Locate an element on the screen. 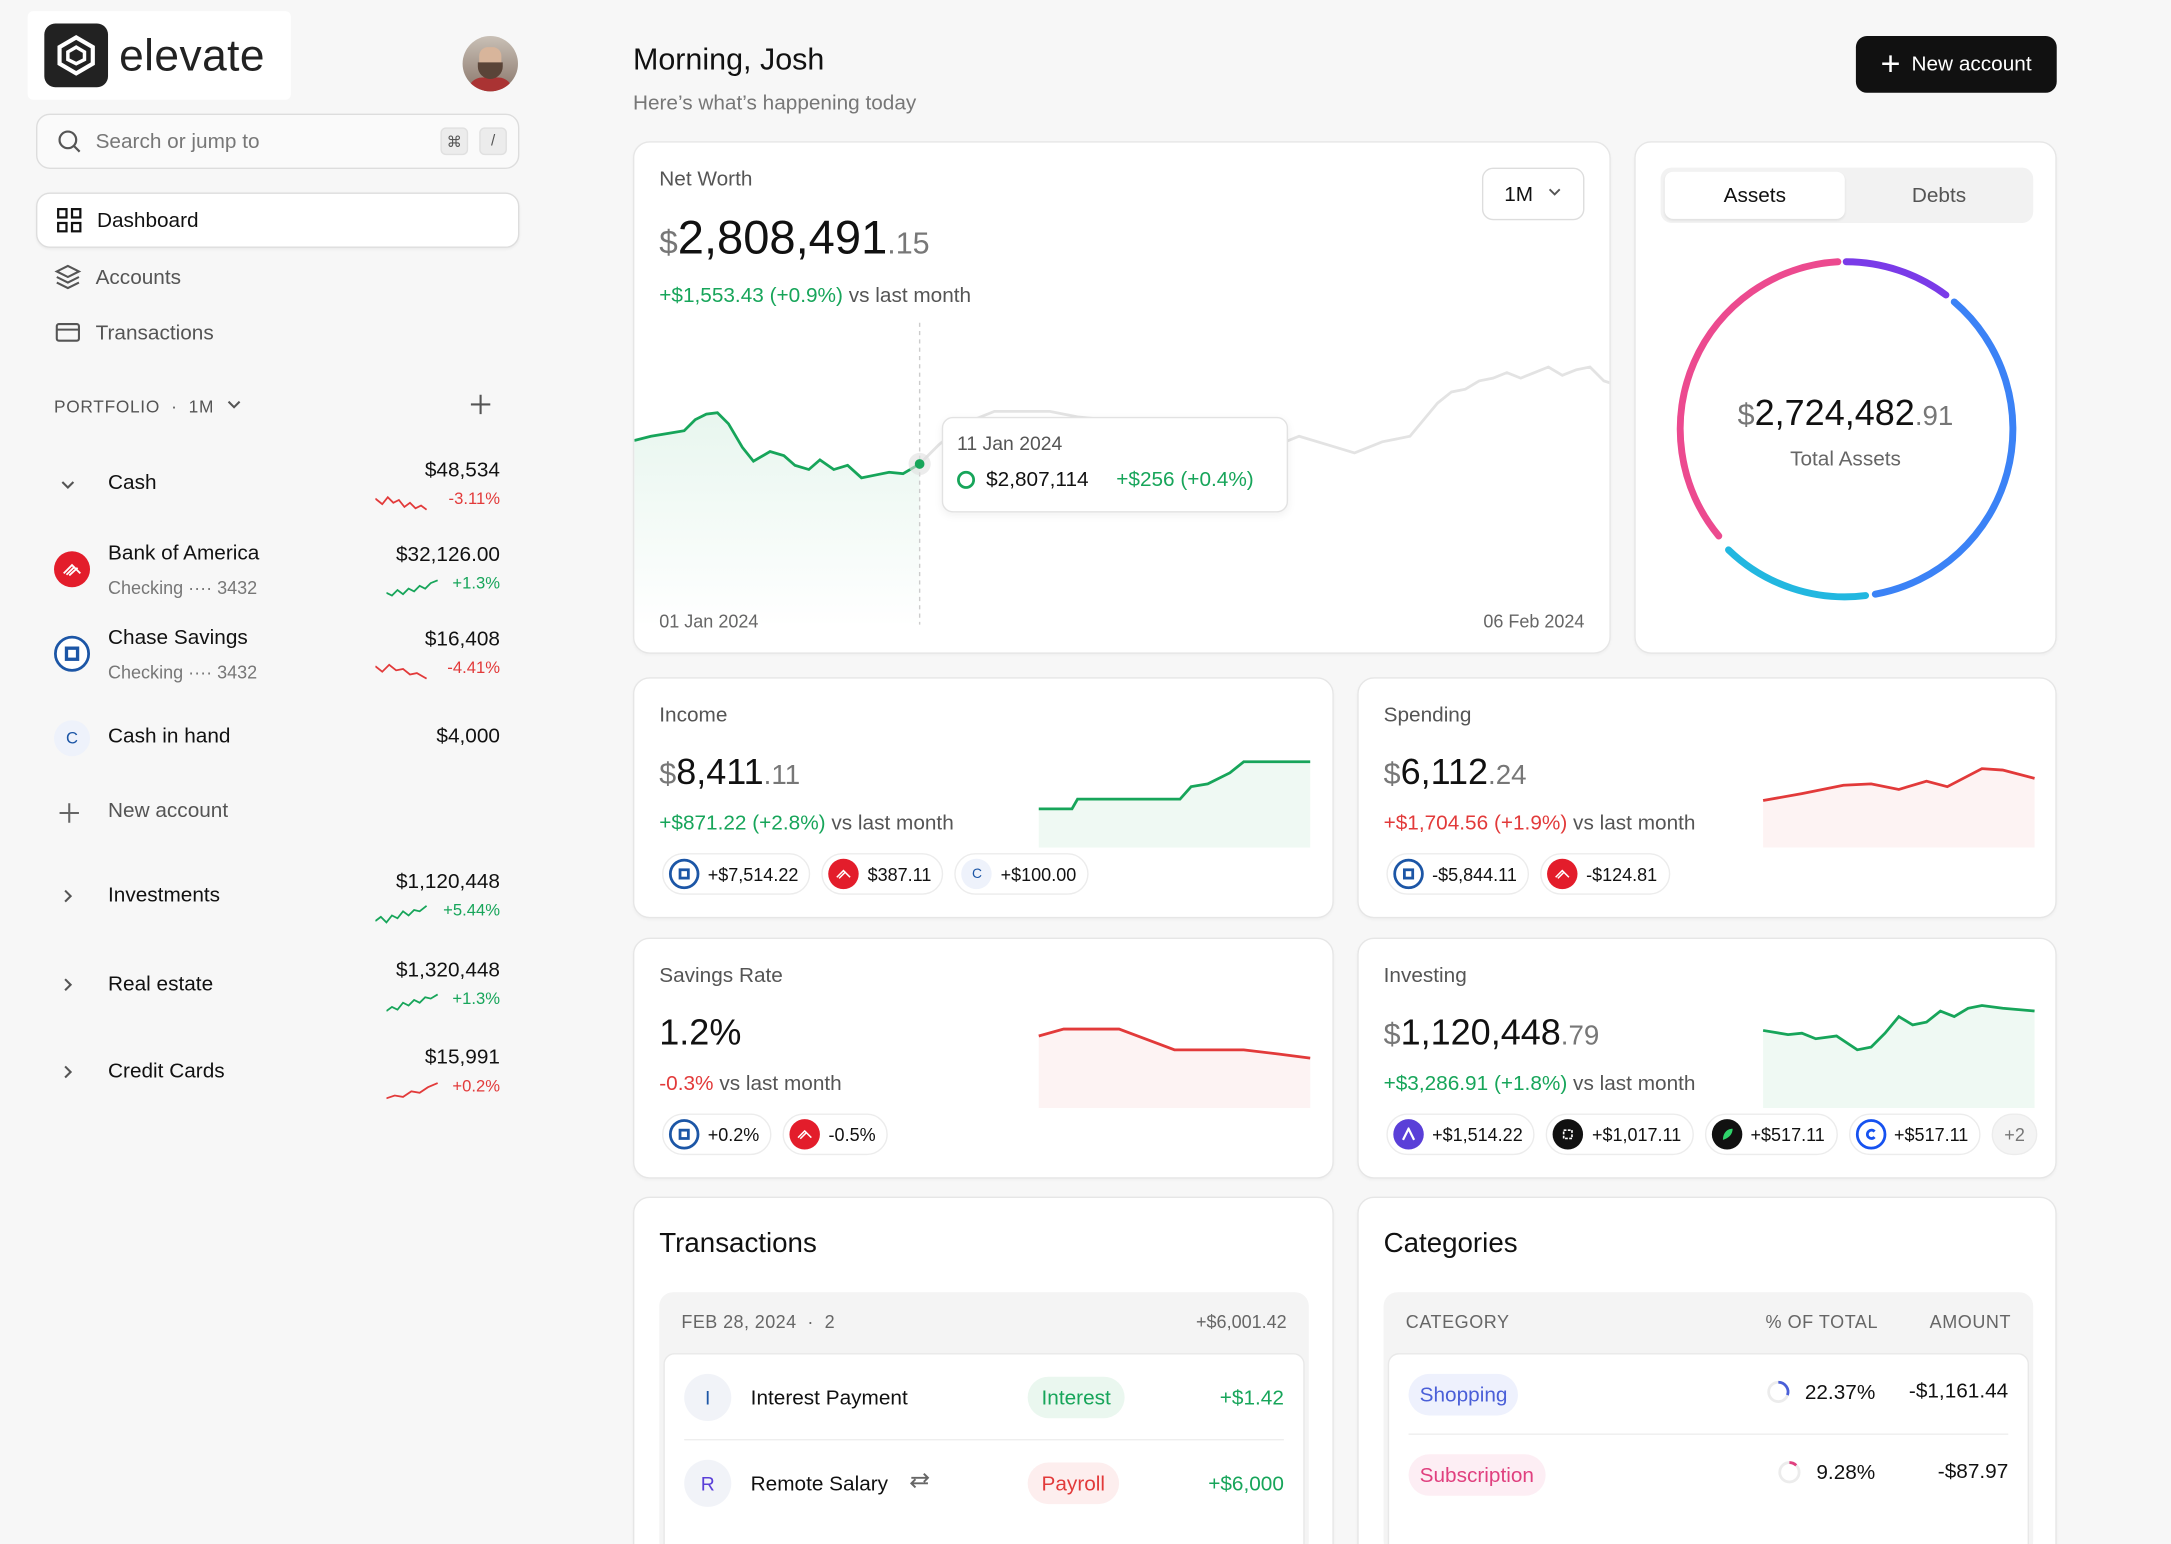 This screenshot has width=2171, height=1544. search-input: Search or jump to ⌘ / is located at coordinates (278, 141).